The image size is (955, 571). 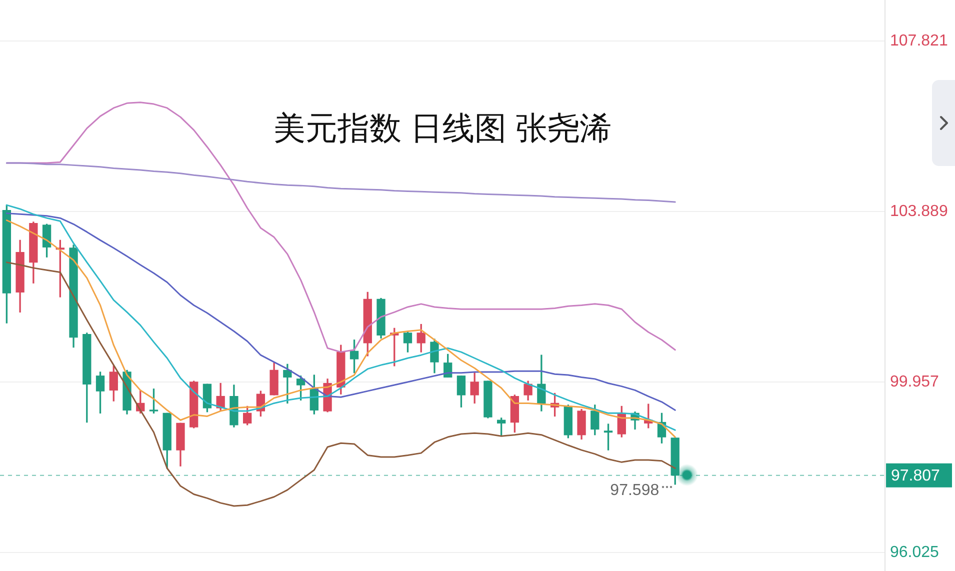 I want to click on text: 美元指数 日线图 张尧浠, so click(x=442, y=128).